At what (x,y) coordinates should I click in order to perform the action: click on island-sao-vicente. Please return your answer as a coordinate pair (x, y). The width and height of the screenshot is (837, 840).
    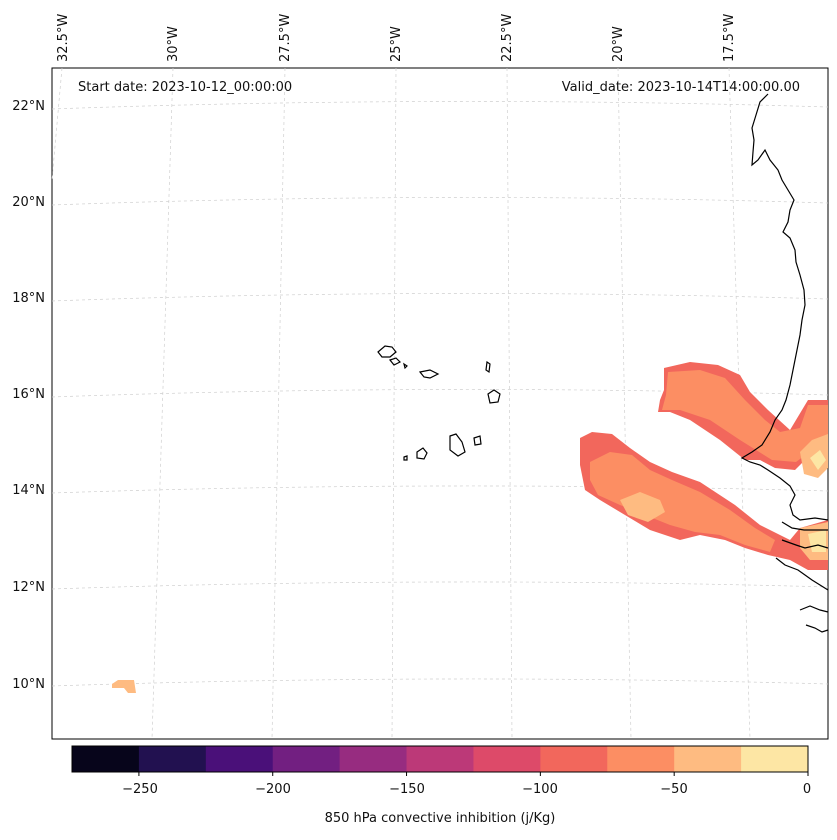
    Looking at the image, I should click on (395, 361).